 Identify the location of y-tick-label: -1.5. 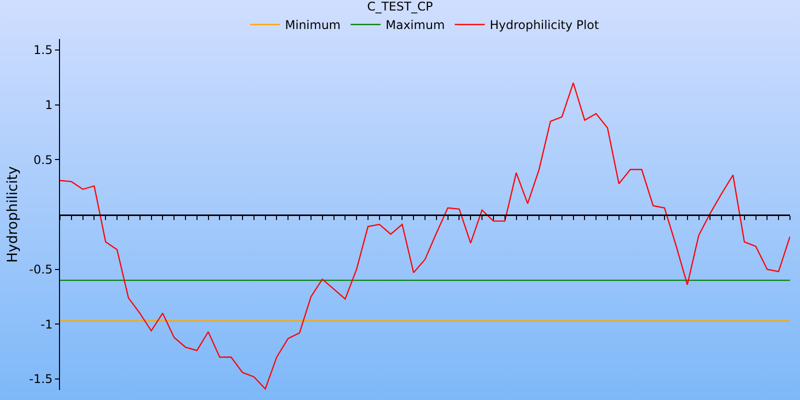
(41, 379).